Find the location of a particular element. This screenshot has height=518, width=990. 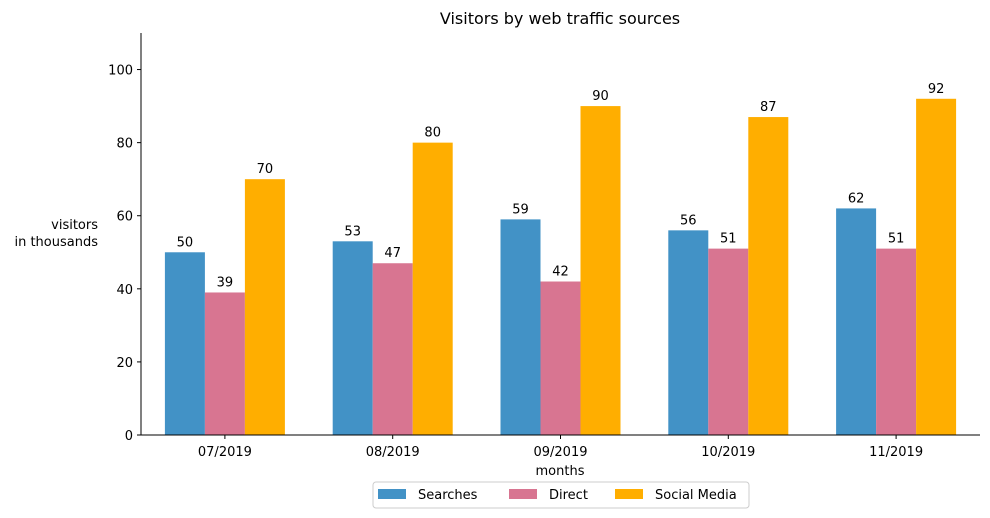

data-label: 92 is located at coordinates (936, 89).